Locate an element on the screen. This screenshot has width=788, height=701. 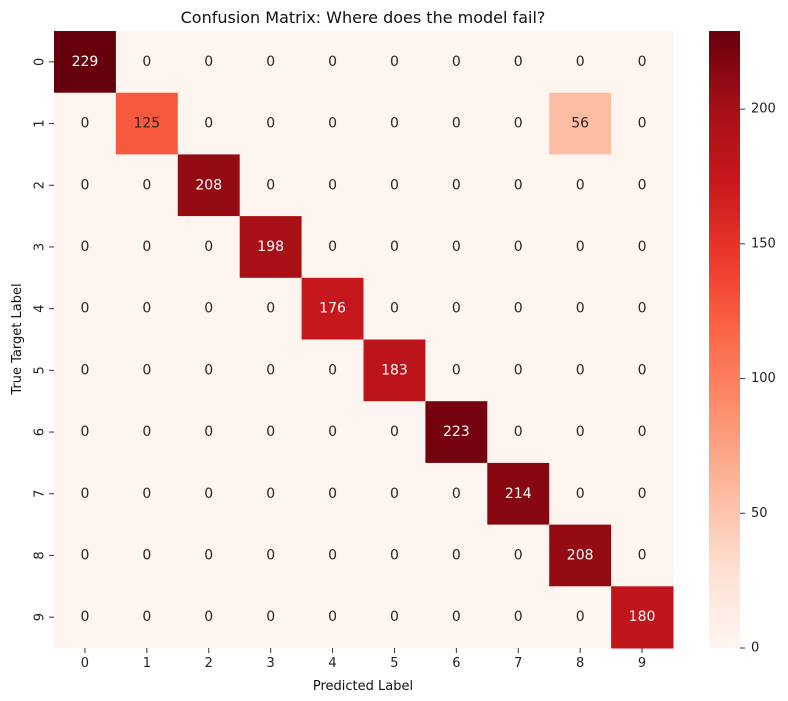
cell-value-label-6-6: 223 is located at coordinates (456, 432).